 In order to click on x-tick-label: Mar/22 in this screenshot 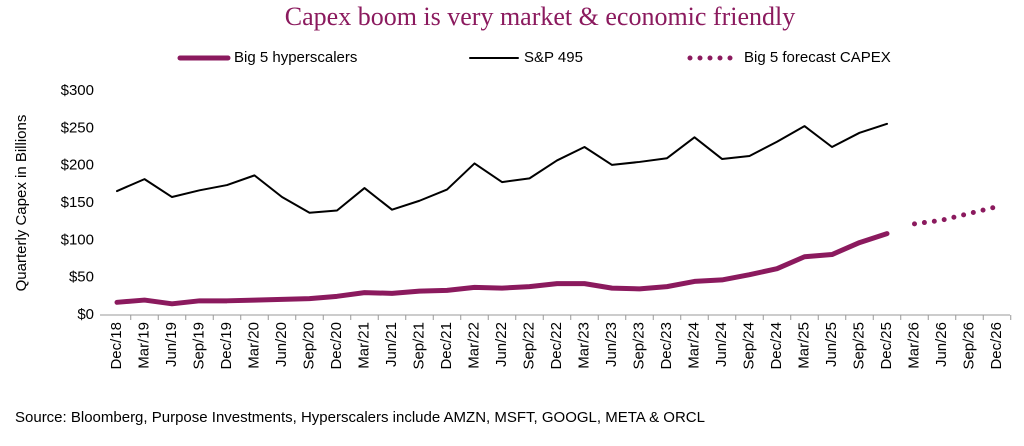, I will do `click(473, 345)`.